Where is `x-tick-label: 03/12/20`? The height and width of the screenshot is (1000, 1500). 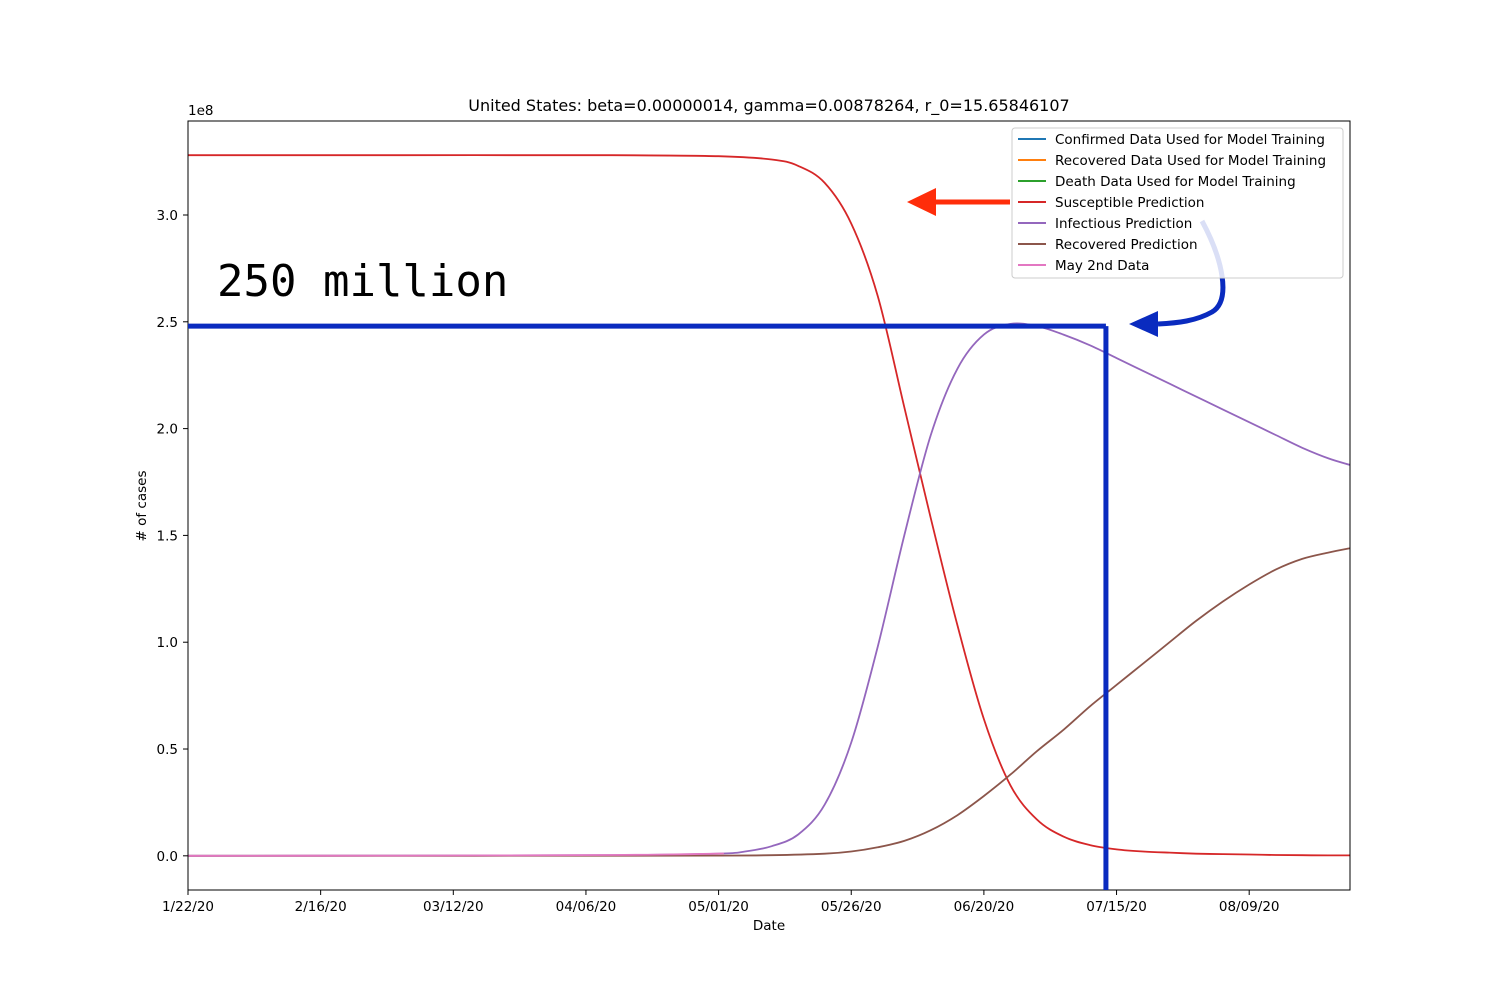
x-tick-label: 03/12/20 is located at coordinates (453, 907).